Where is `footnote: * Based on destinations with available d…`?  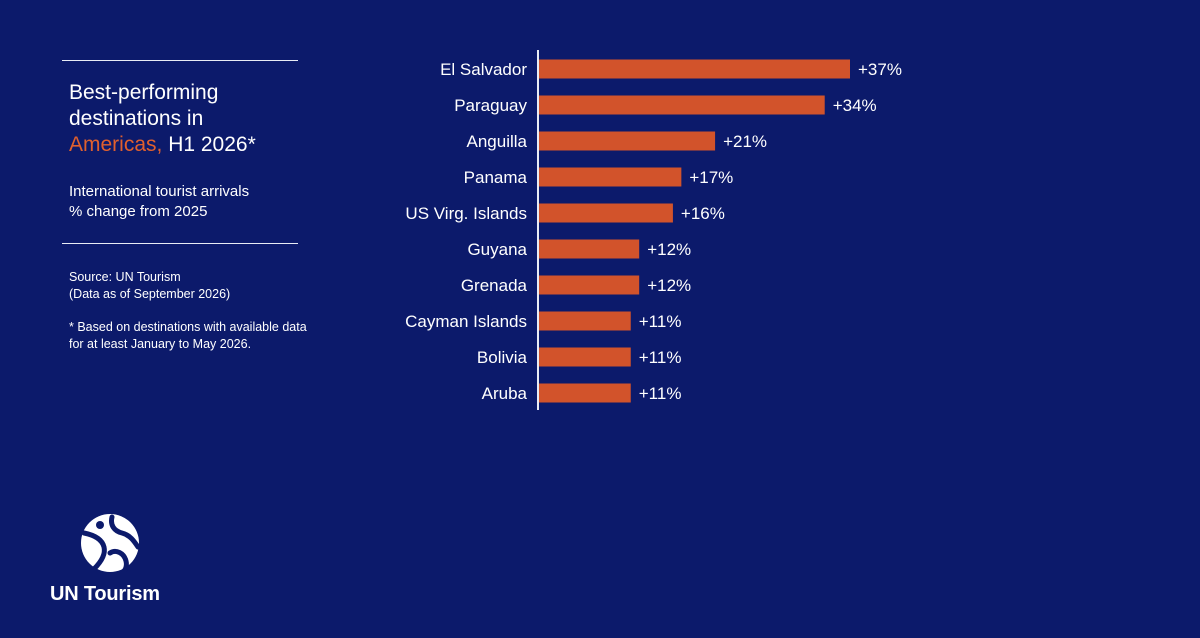 footnote: * Based on destinations with available d… is located at coordinates (204, 336).